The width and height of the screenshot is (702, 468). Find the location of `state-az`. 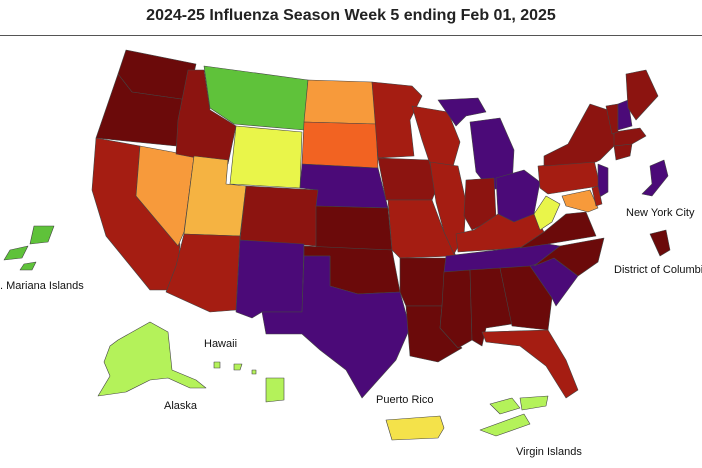

state-az is located at coordinates (203, 273).